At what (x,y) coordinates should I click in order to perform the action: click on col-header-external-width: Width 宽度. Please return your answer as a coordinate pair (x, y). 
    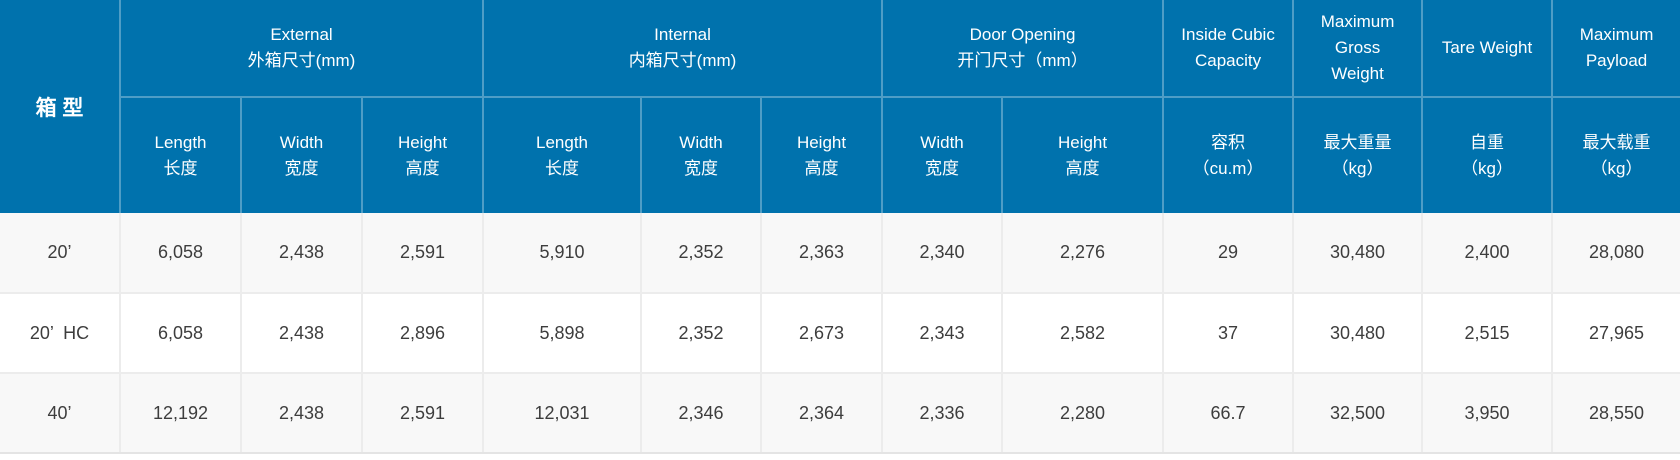
    Looking at the image, I should click on (301, 154).